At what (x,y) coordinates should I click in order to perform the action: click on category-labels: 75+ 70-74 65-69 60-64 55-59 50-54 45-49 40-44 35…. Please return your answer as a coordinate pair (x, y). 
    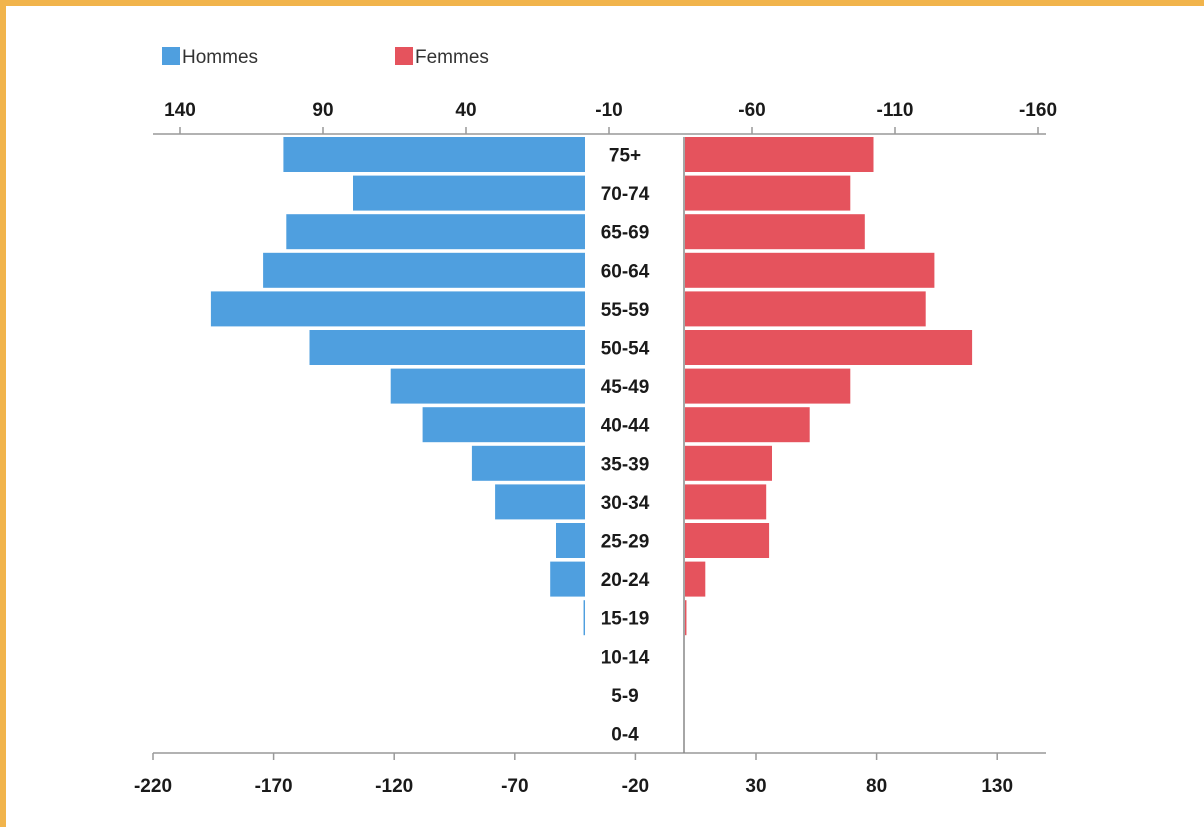
    Looking at the image, I should click on (625, 446).